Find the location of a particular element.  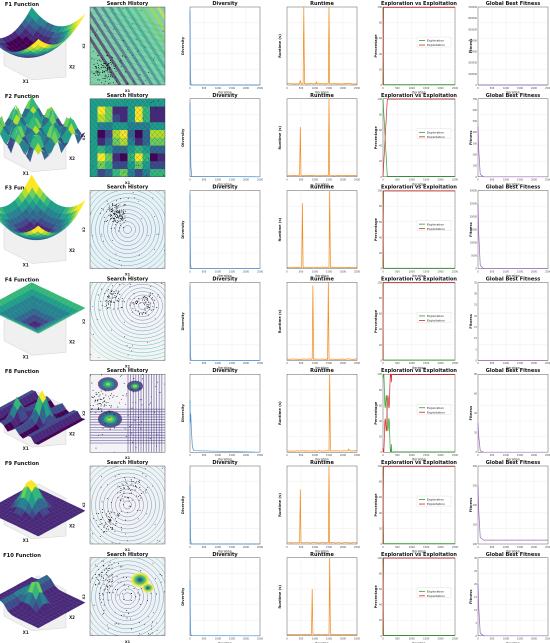

runtime-xtick: 1000 is located at coordinates (315, 271).